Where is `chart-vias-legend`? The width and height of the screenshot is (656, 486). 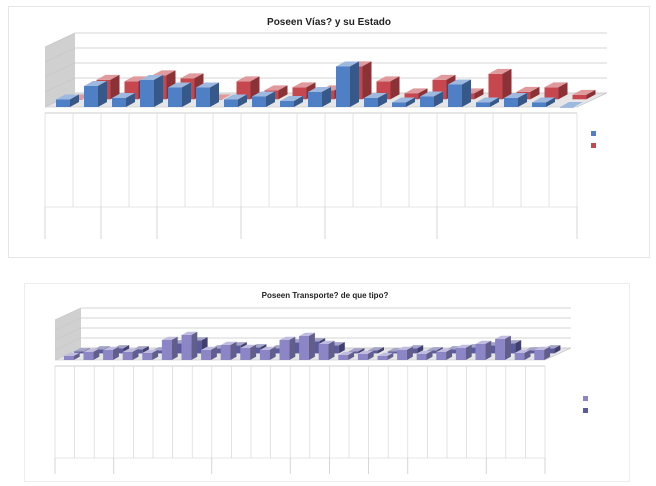
chart-vias-legend is located at coordinates (593, 139).